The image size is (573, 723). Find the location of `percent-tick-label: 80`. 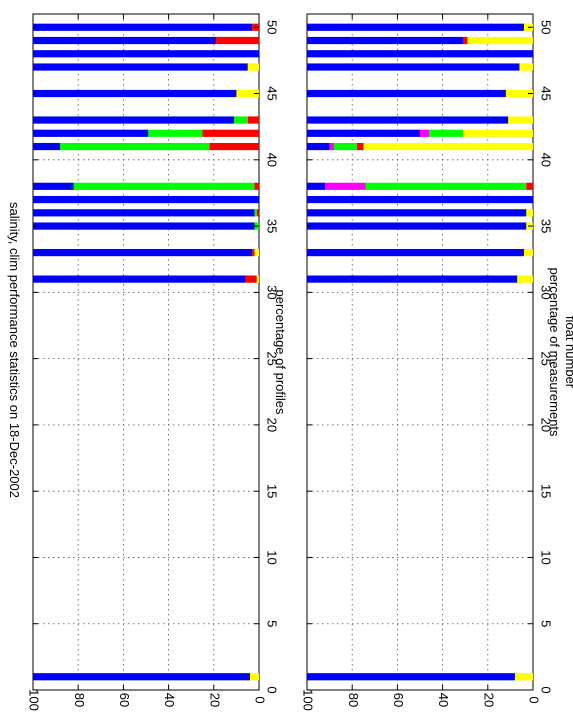

percent-tick-label: 80 is located at coordinates (79, 700).